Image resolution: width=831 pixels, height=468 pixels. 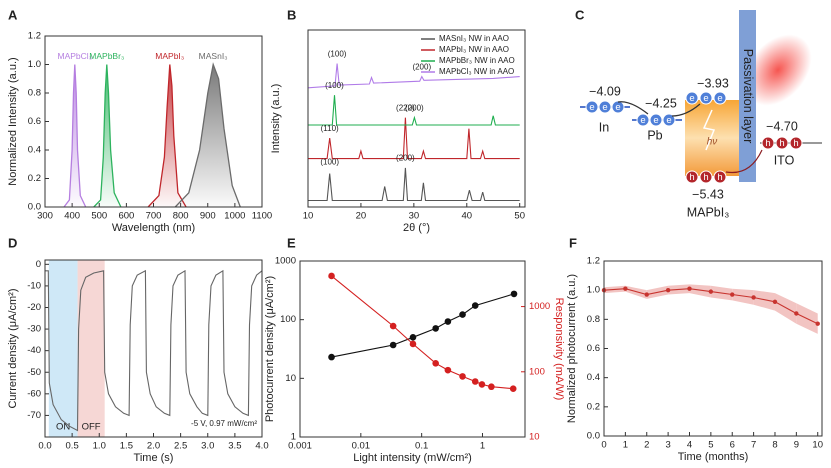 What do you see at coordinates (291, 242) in the screenshot?
I see `panel-letter: E` at bounding box center [291, 242].